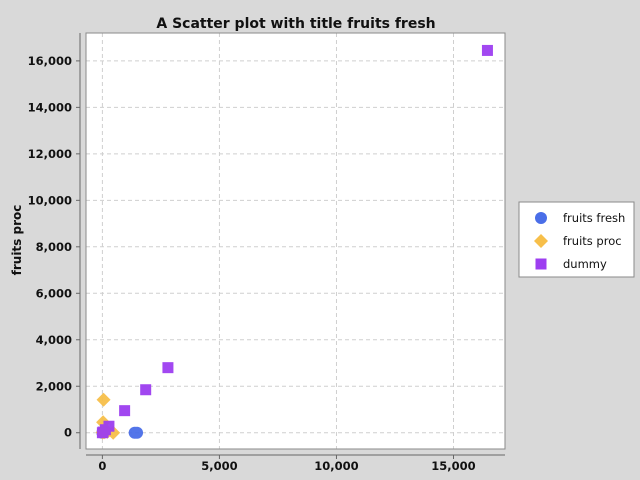 The image size is (640, 480). What do you see at coordinates (219, 466) in the screenshot?
I see `x-tick-label: 5,000` at bounding box center [219, 466].